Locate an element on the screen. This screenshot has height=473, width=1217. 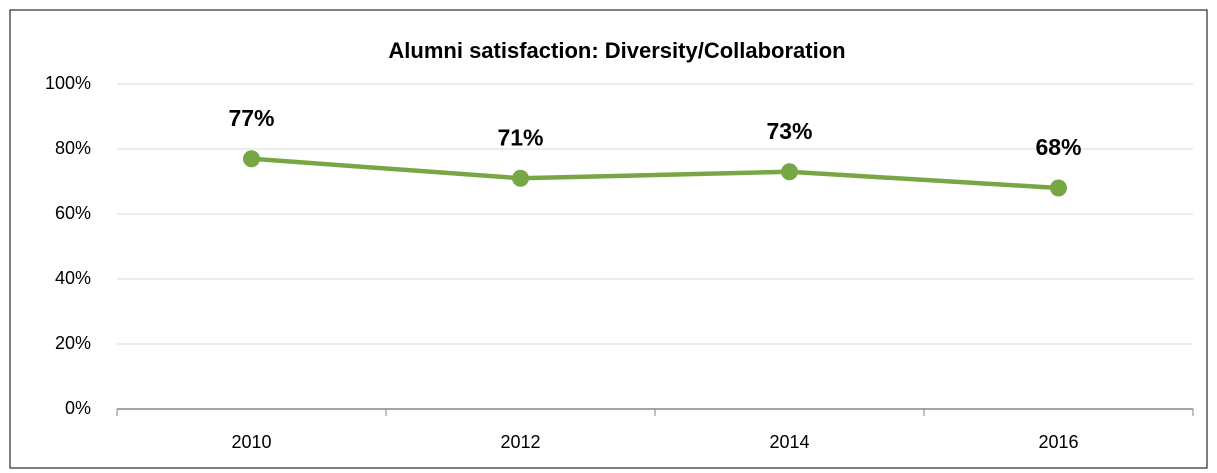
x-tick-label: 2014 is located at coordinates (789, 442).